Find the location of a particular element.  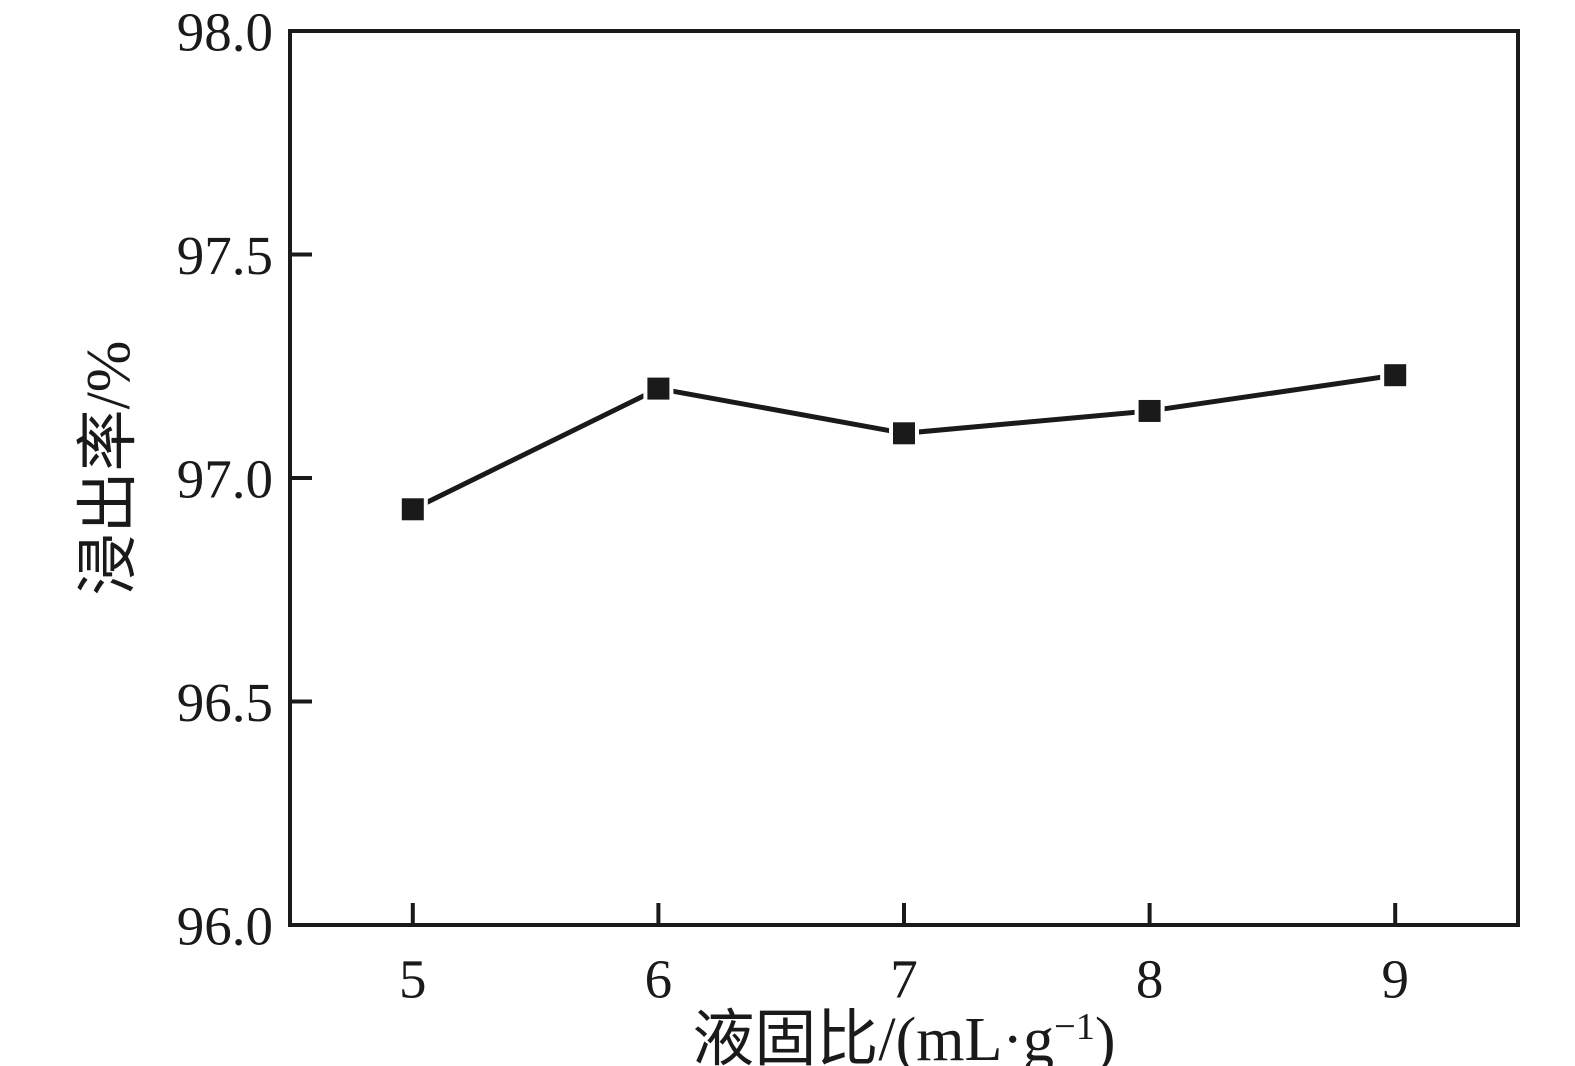

x-axis-tick-label: 6 is located at coordinates (659, 978).